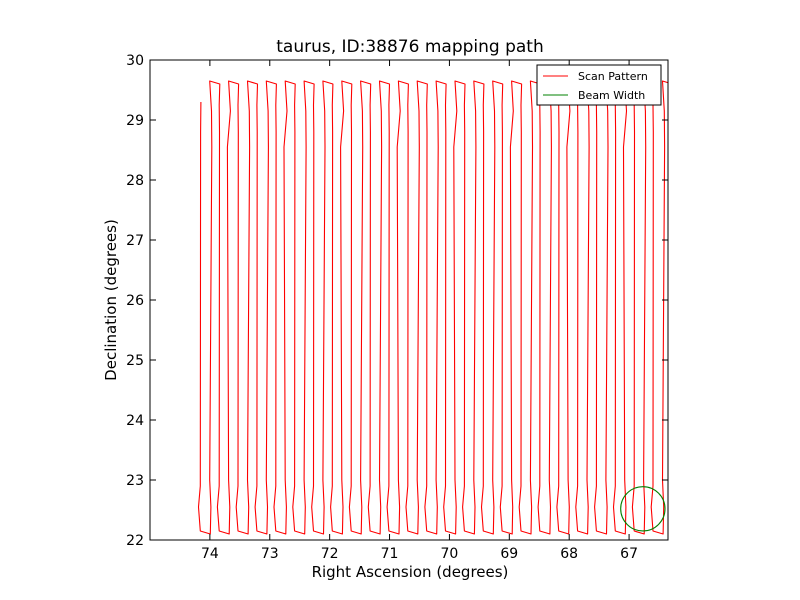 This screenshot has height=600, width=800. What do you see at coordinates (509, 554) in the screenshot?
I see `x-tick-label: 69` at bounding box center [509, 554].